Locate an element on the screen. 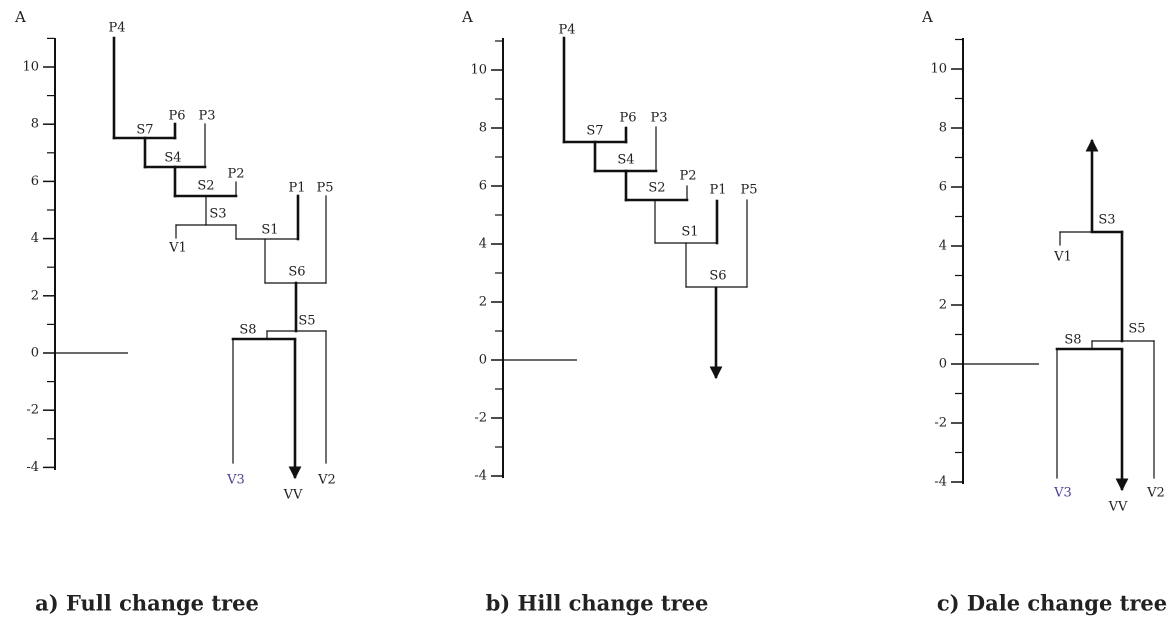  caption: a) Full change tree is located at coordinates (147, 603).